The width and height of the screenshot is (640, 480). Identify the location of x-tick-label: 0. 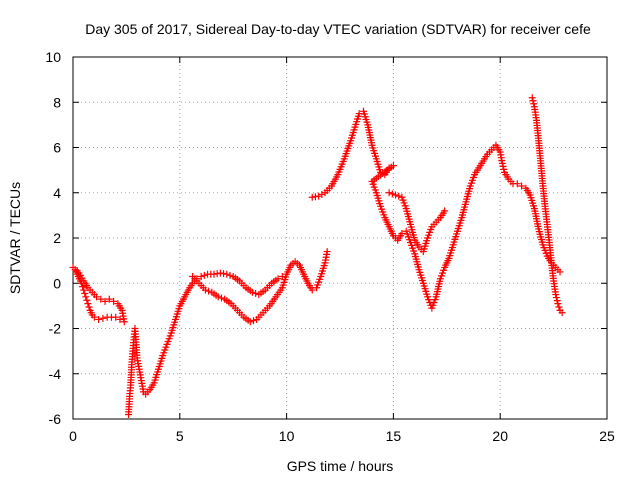
(73, 436).